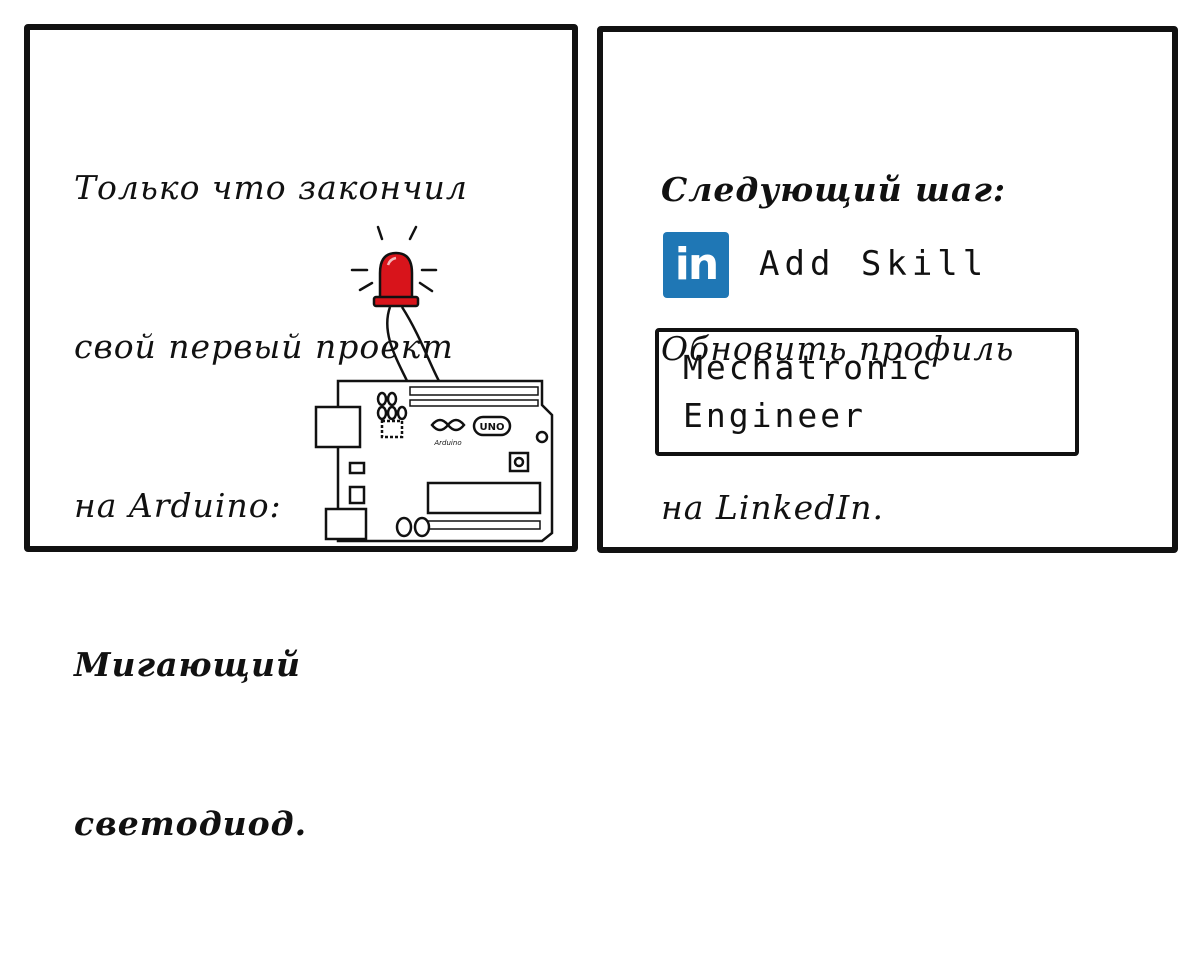 The image size is (1200, 956). What do you see at coordinates (396, 279) in the screenshot?
I see `led-icon` at bounding box center [396, 279].